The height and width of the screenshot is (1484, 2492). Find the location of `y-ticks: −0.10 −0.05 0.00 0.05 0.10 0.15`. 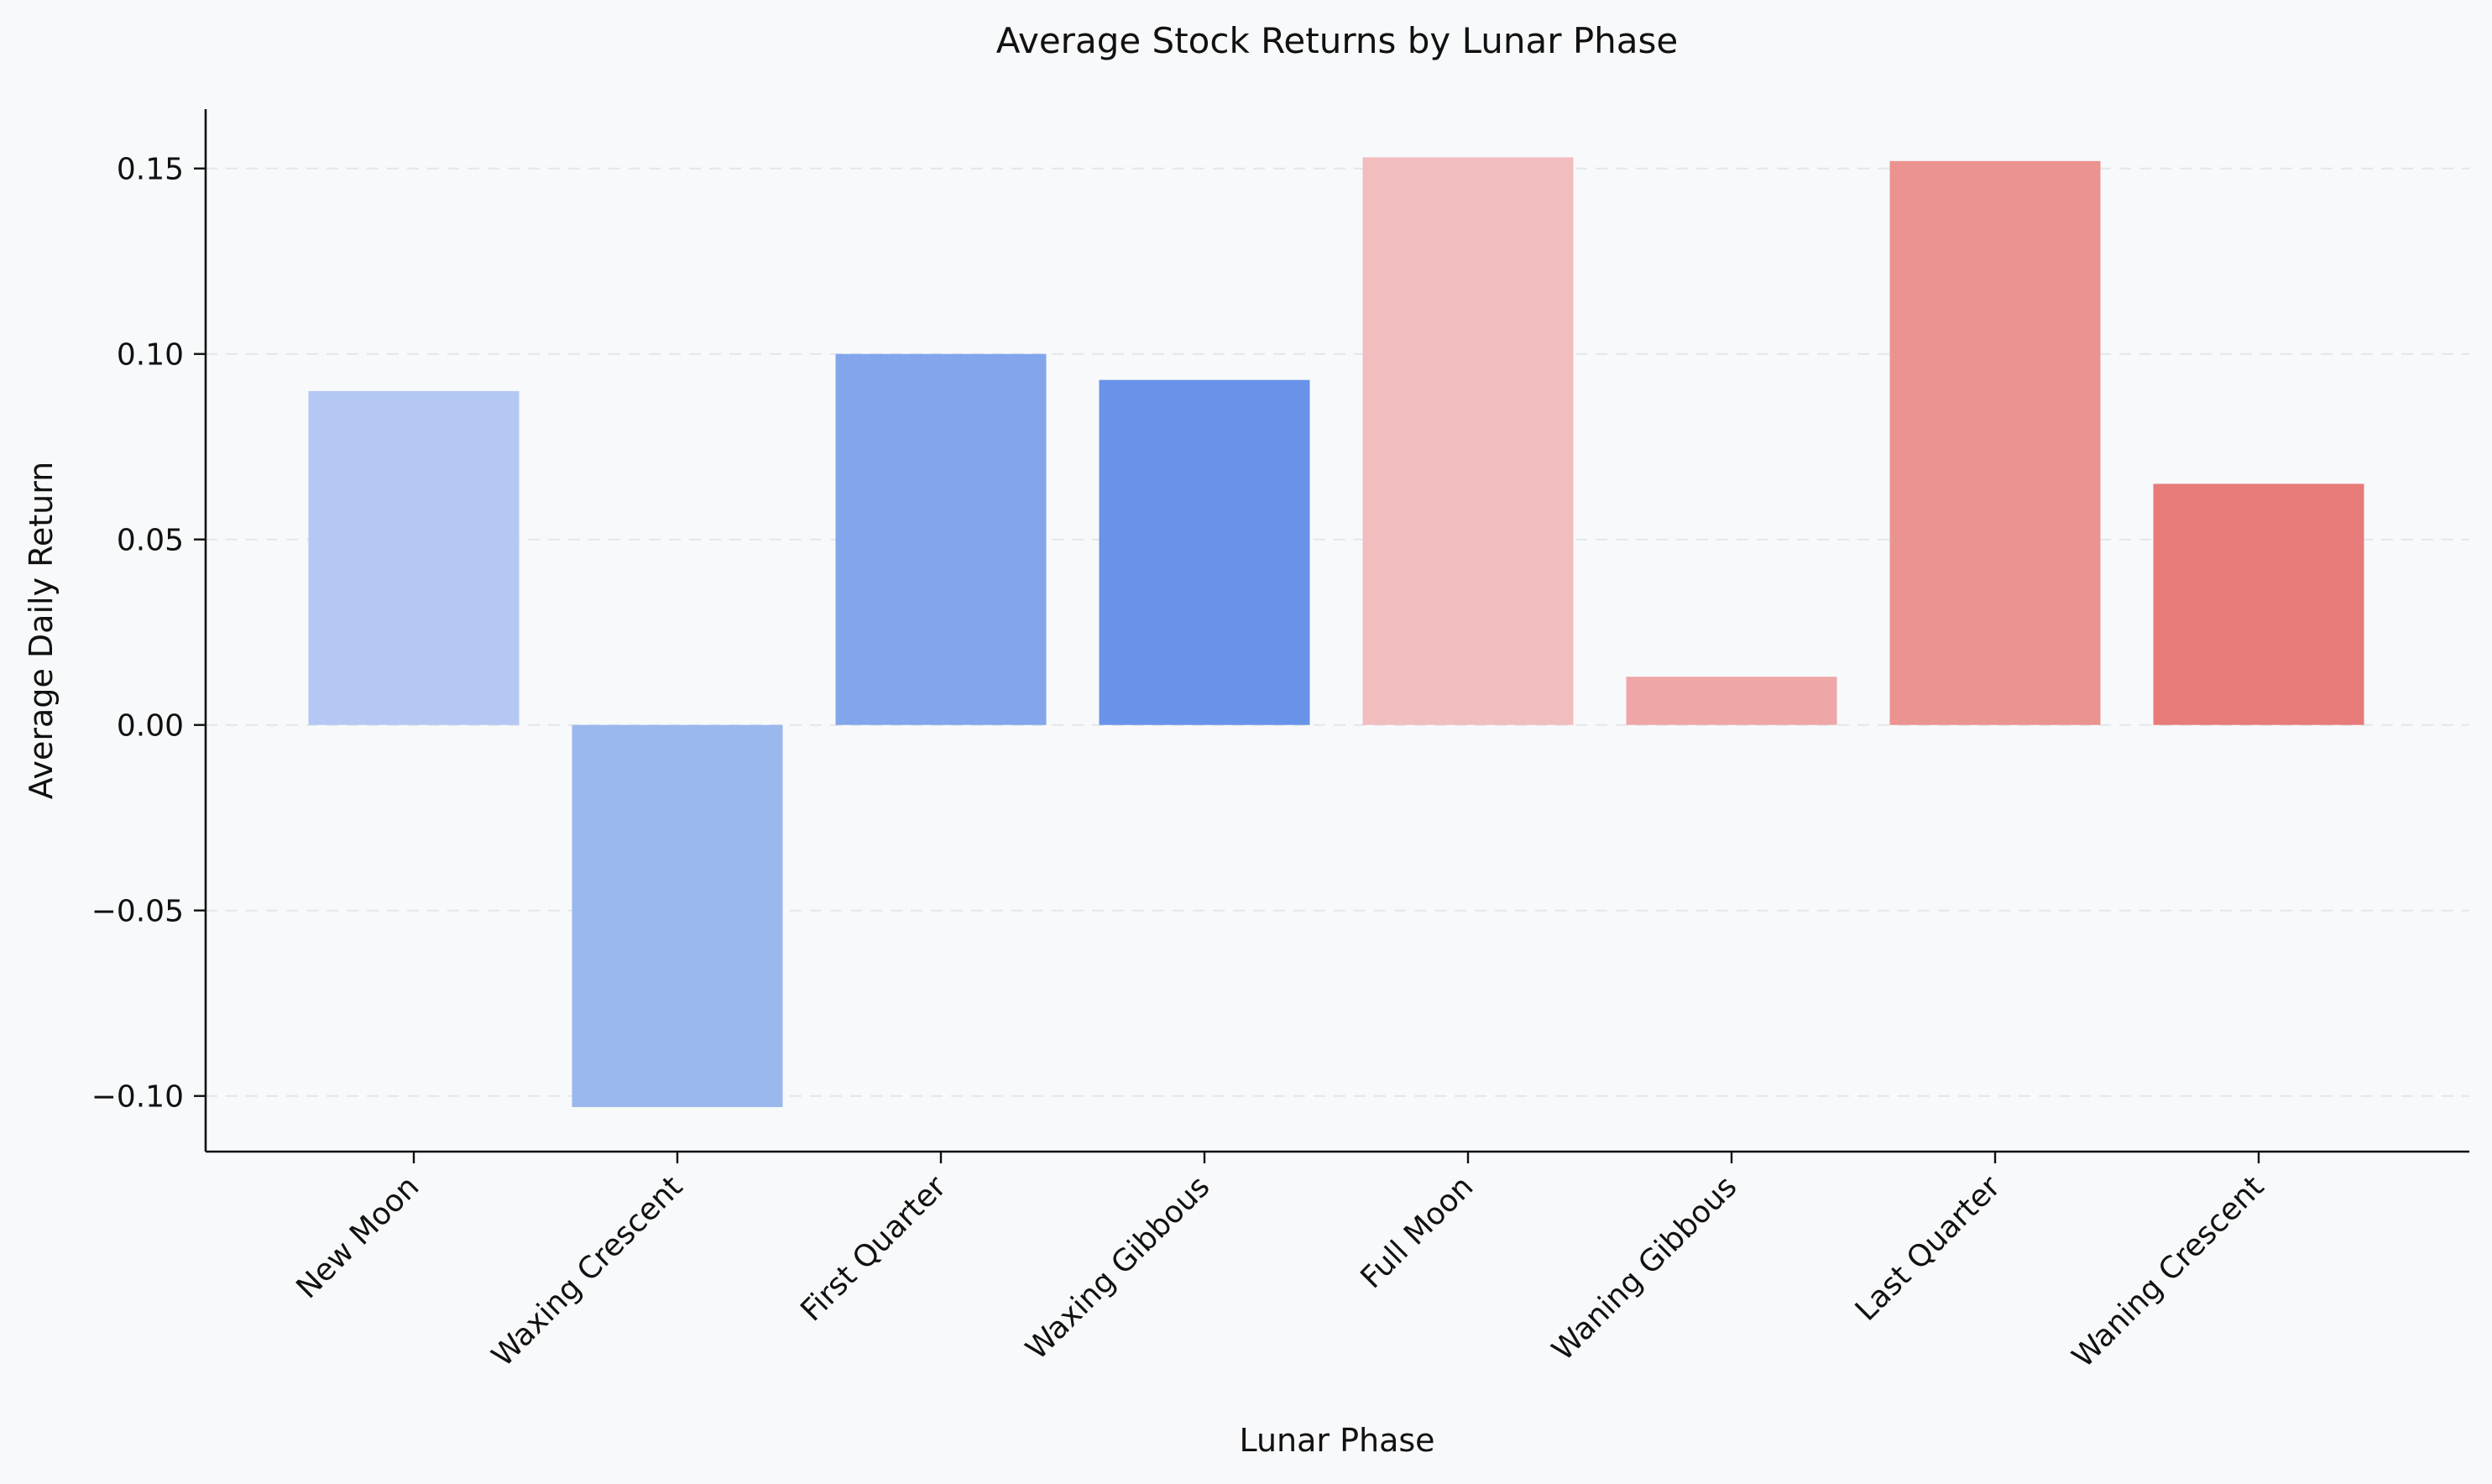

y-ticks: −0.10 −0.05 0.00 0.05 0.10 0.15 is located at coordinates (148, 634).